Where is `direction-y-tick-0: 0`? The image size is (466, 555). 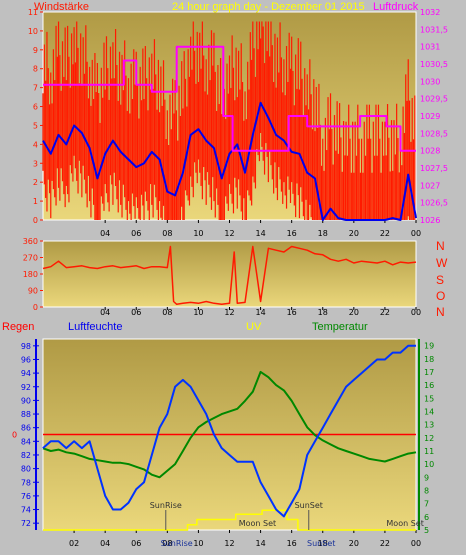 direction-y-tick-0: 0 is located at coordinates (35, 307).